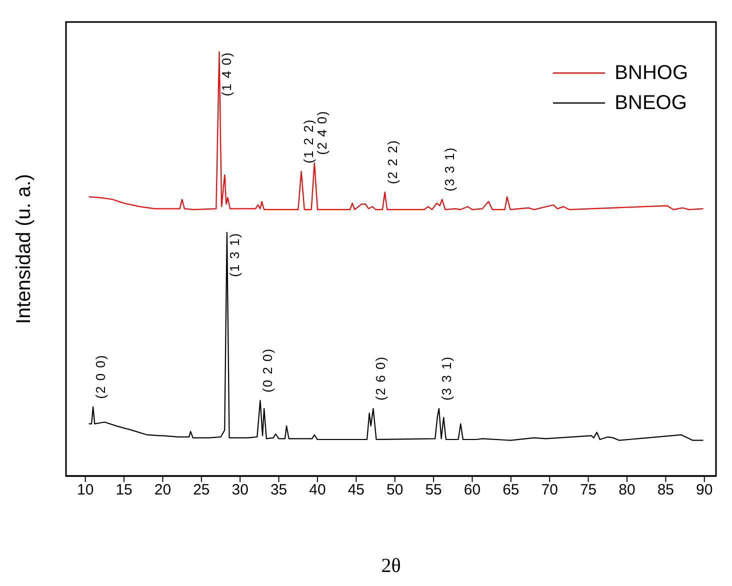  What do you see at coordinates (268, 370) in the screenshot?
I see `annotation: (0 2 0)` at bounding box center [268, 370].